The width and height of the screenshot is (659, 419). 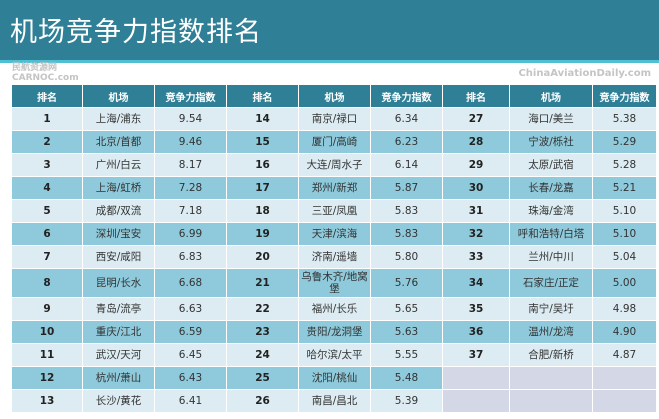 What do you see at coordinates (47, 378) in the screenshot?
I see `cell-rank: 12` at bounding box center [47, 378].